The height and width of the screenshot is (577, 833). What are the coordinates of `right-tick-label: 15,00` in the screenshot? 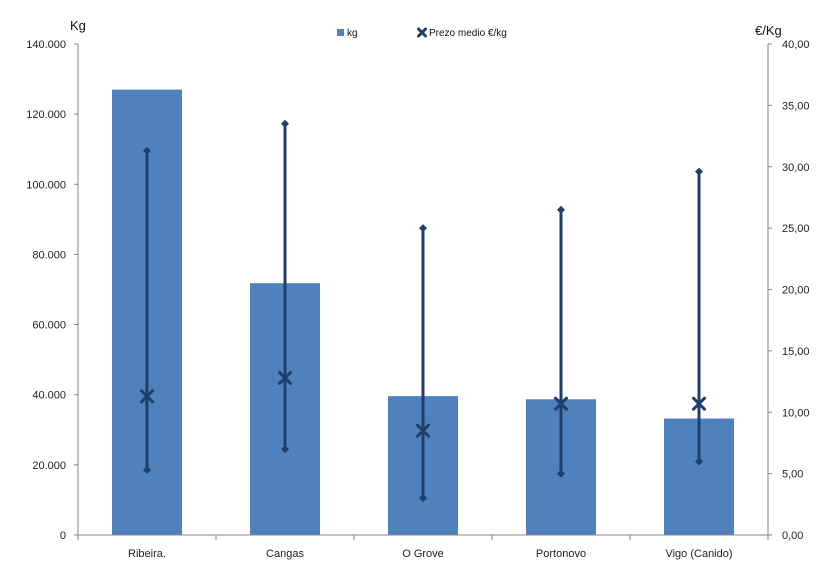 It's located at (796, 352).